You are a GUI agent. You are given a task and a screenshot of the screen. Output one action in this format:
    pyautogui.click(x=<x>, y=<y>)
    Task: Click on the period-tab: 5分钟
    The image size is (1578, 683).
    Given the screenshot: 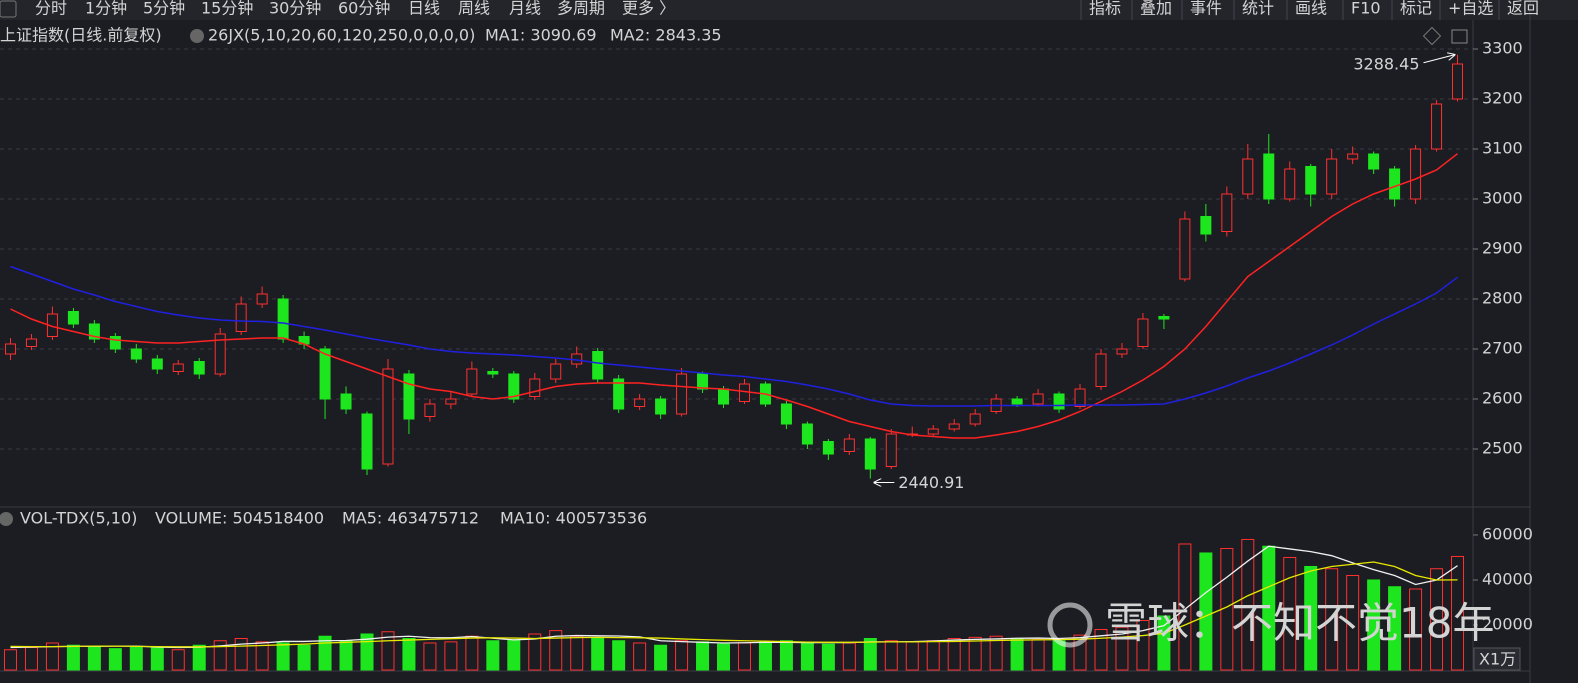 What is the action you would take?
    pyautogui.click(x=164, y=9)
    